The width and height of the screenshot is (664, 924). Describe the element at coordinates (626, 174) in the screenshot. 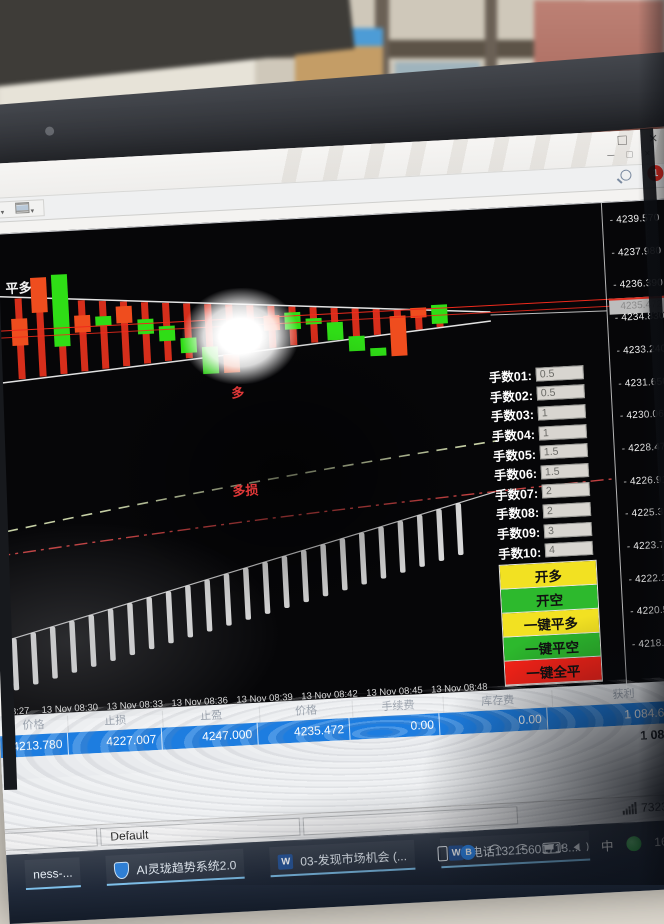

I see `search-icon` at that location.